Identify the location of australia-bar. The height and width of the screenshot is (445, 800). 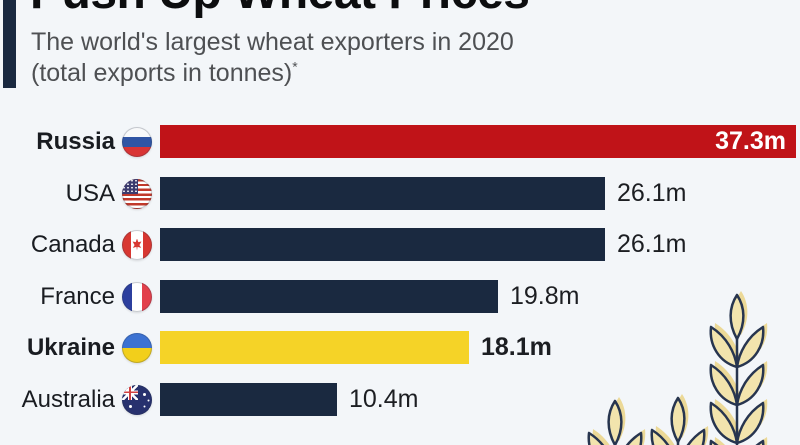
(248, 399).